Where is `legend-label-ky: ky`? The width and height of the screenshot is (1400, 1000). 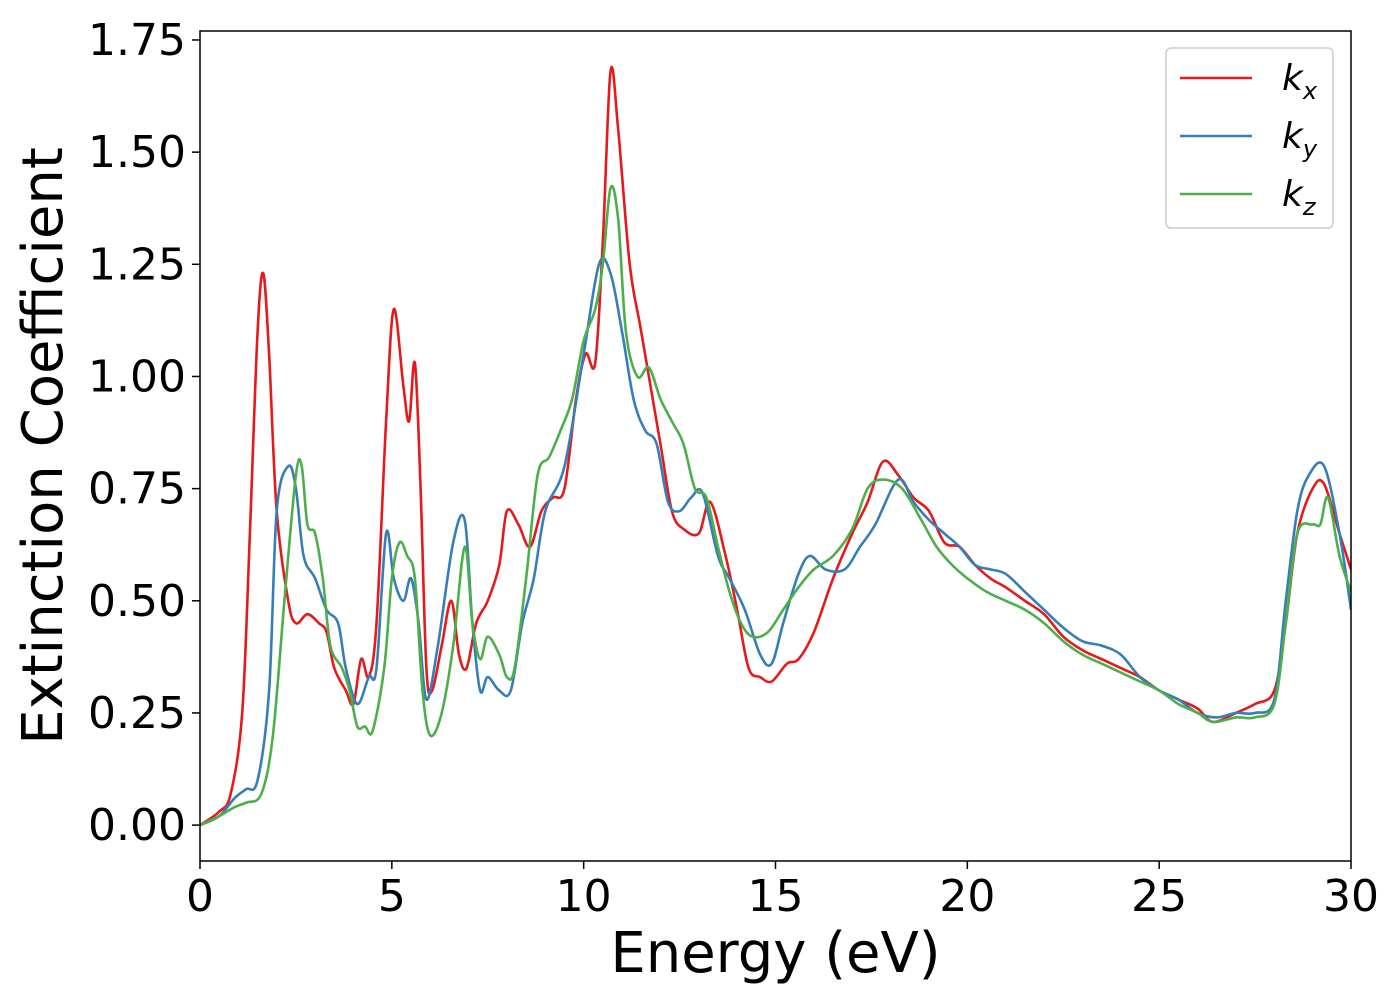
legend-label-ky: ky is located at coordinates (1300, 139).